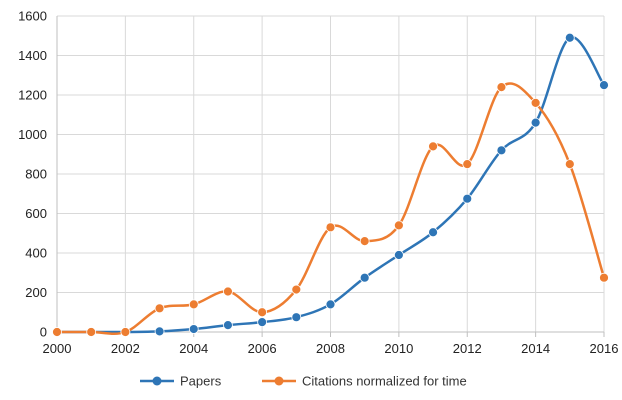 The image size is (622, 400). What do you see at coordinates (604, 348) in the screenshot?
I see `x-tick-label: 2016` at bounding box center [604, 348].